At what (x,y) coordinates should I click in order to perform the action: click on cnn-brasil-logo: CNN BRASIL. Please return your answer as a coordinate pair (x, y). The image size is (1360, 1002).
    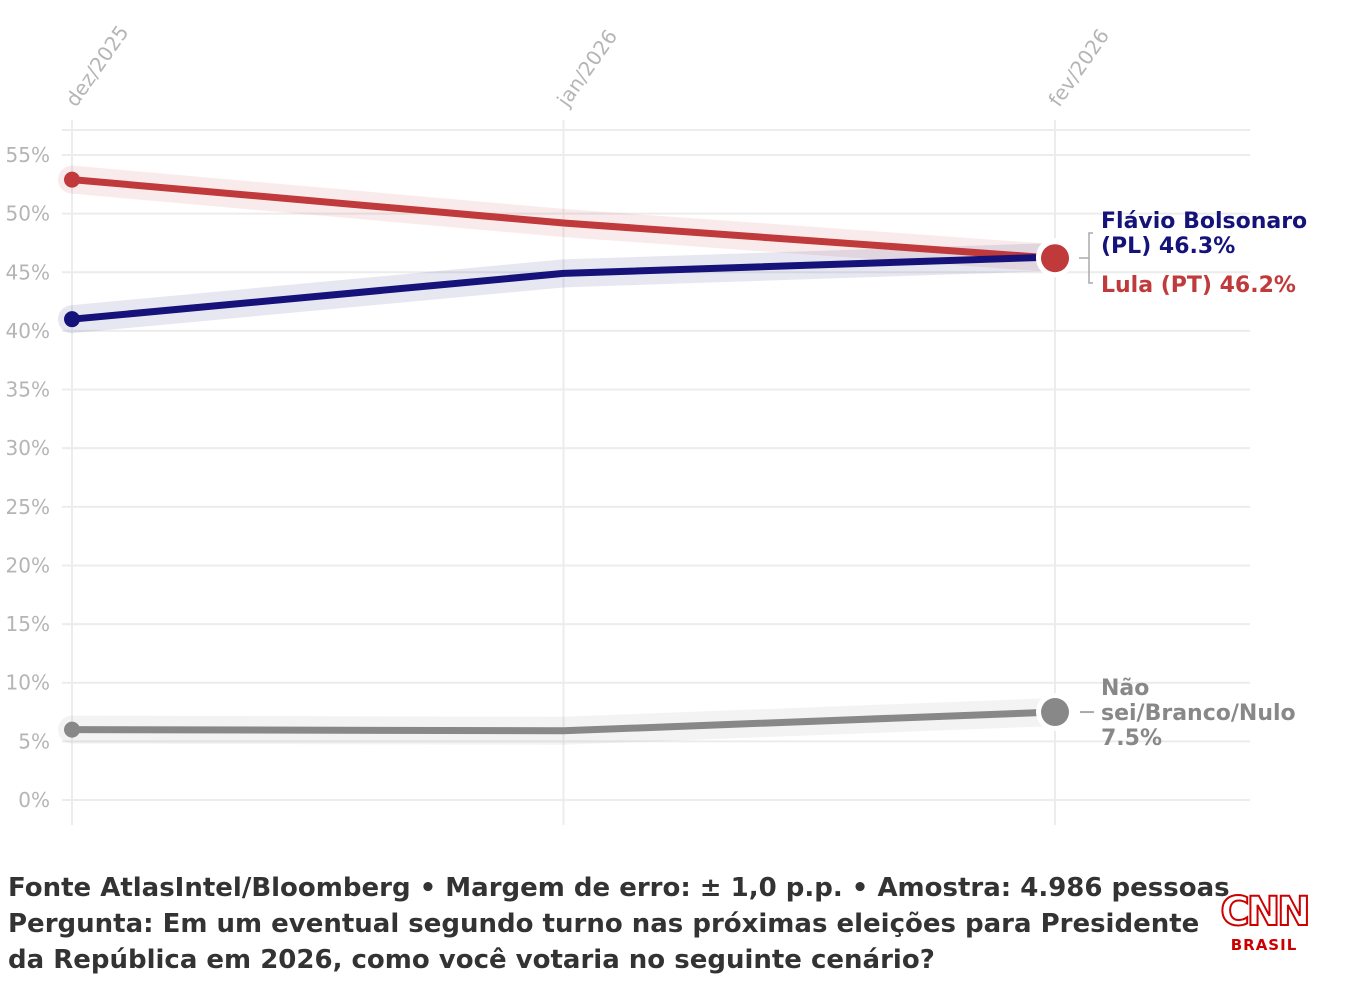
    Looking at the image, I should click on (1264, 924).